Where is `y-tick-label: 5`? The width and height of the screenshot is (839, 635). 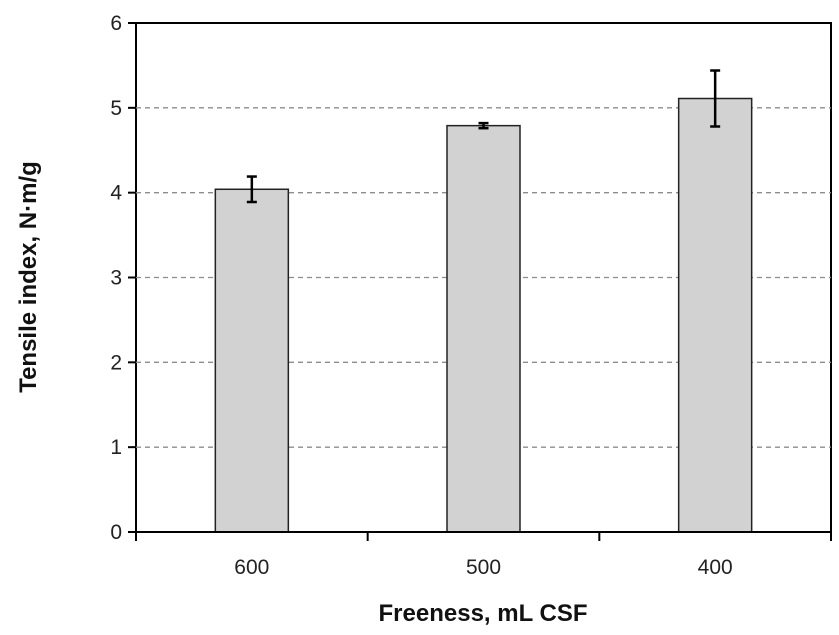 y-tick-label: 5 is located at coordinates (116, 108).